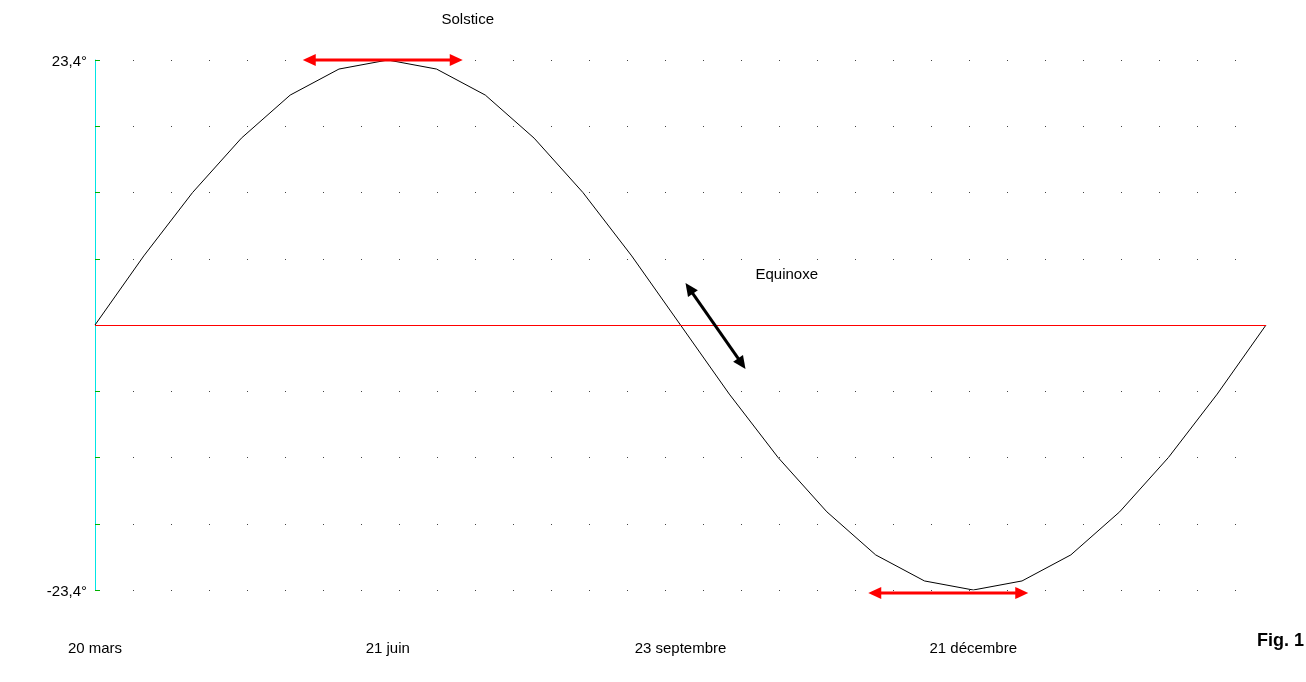 This screenshot has height=682, width=1306. Describe the element at coordinates (468, 18) in the screenshot. I see `text: Solstice` at that location.